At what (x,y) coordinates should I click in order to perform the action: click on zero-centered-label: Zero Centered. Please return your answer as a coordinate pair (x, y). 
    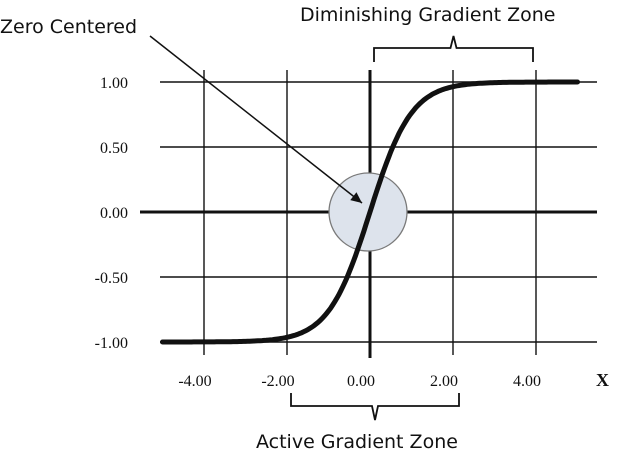
    Looking at the image, I should click on (68, 27).